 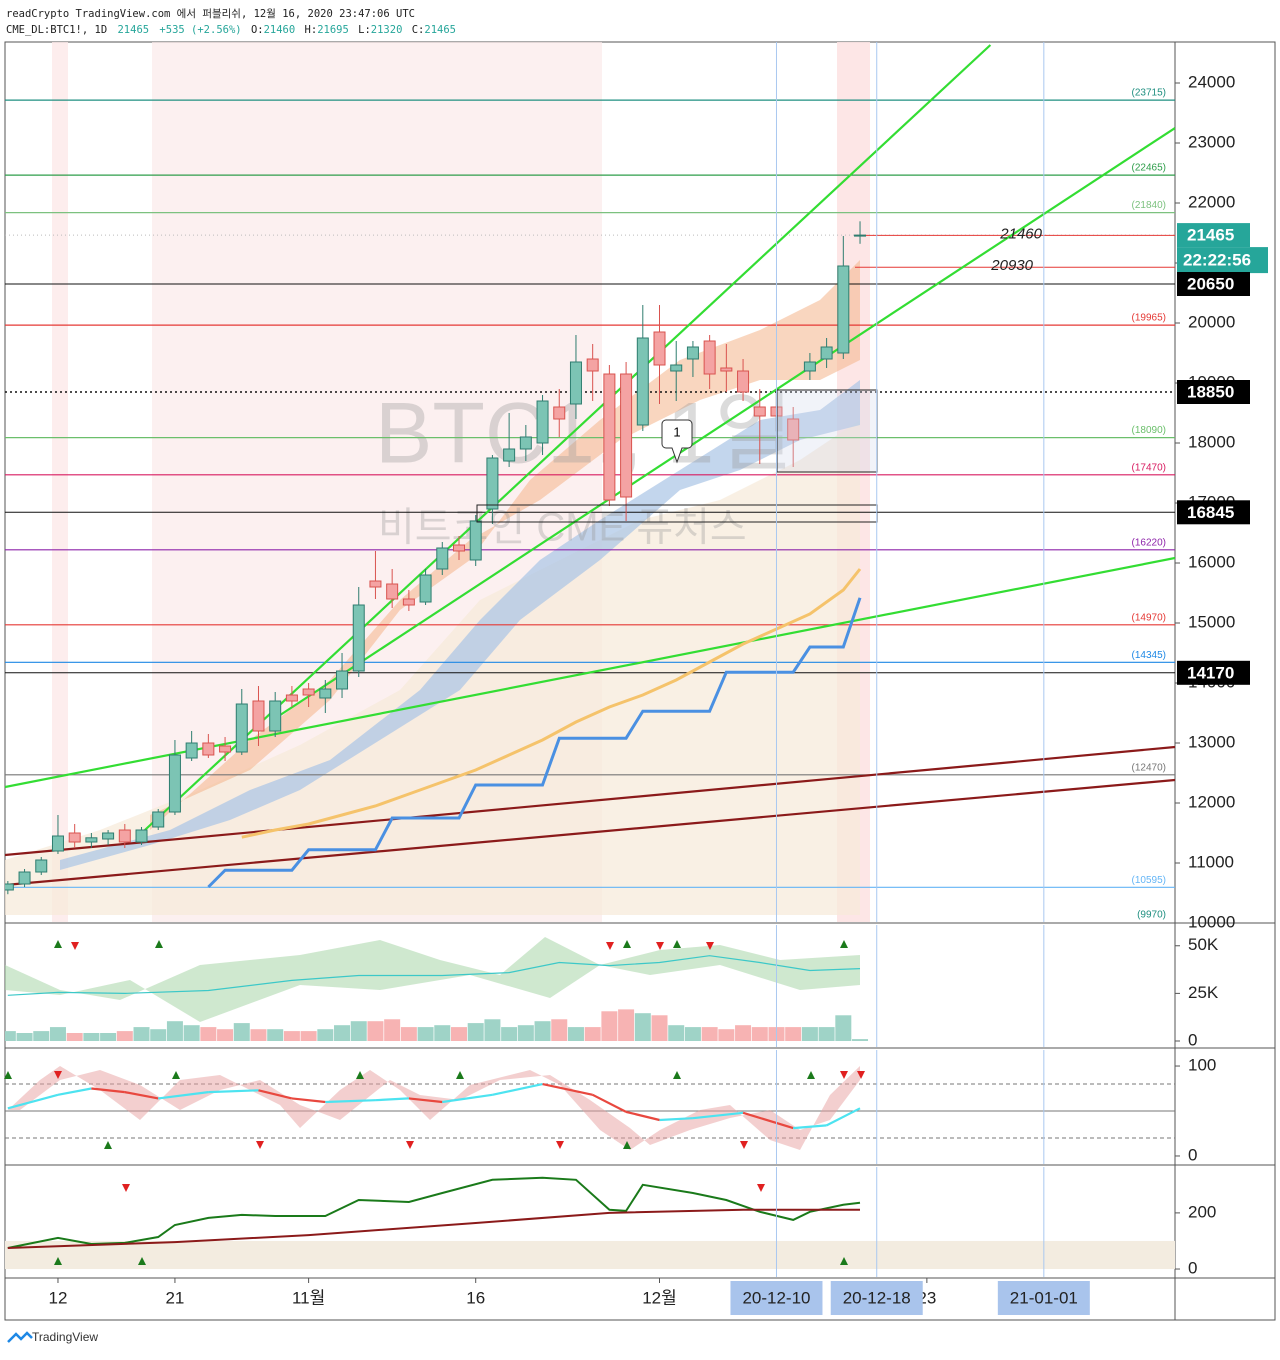 I want to click on y-tick-label: 24000, so click(x=1211, y=81).